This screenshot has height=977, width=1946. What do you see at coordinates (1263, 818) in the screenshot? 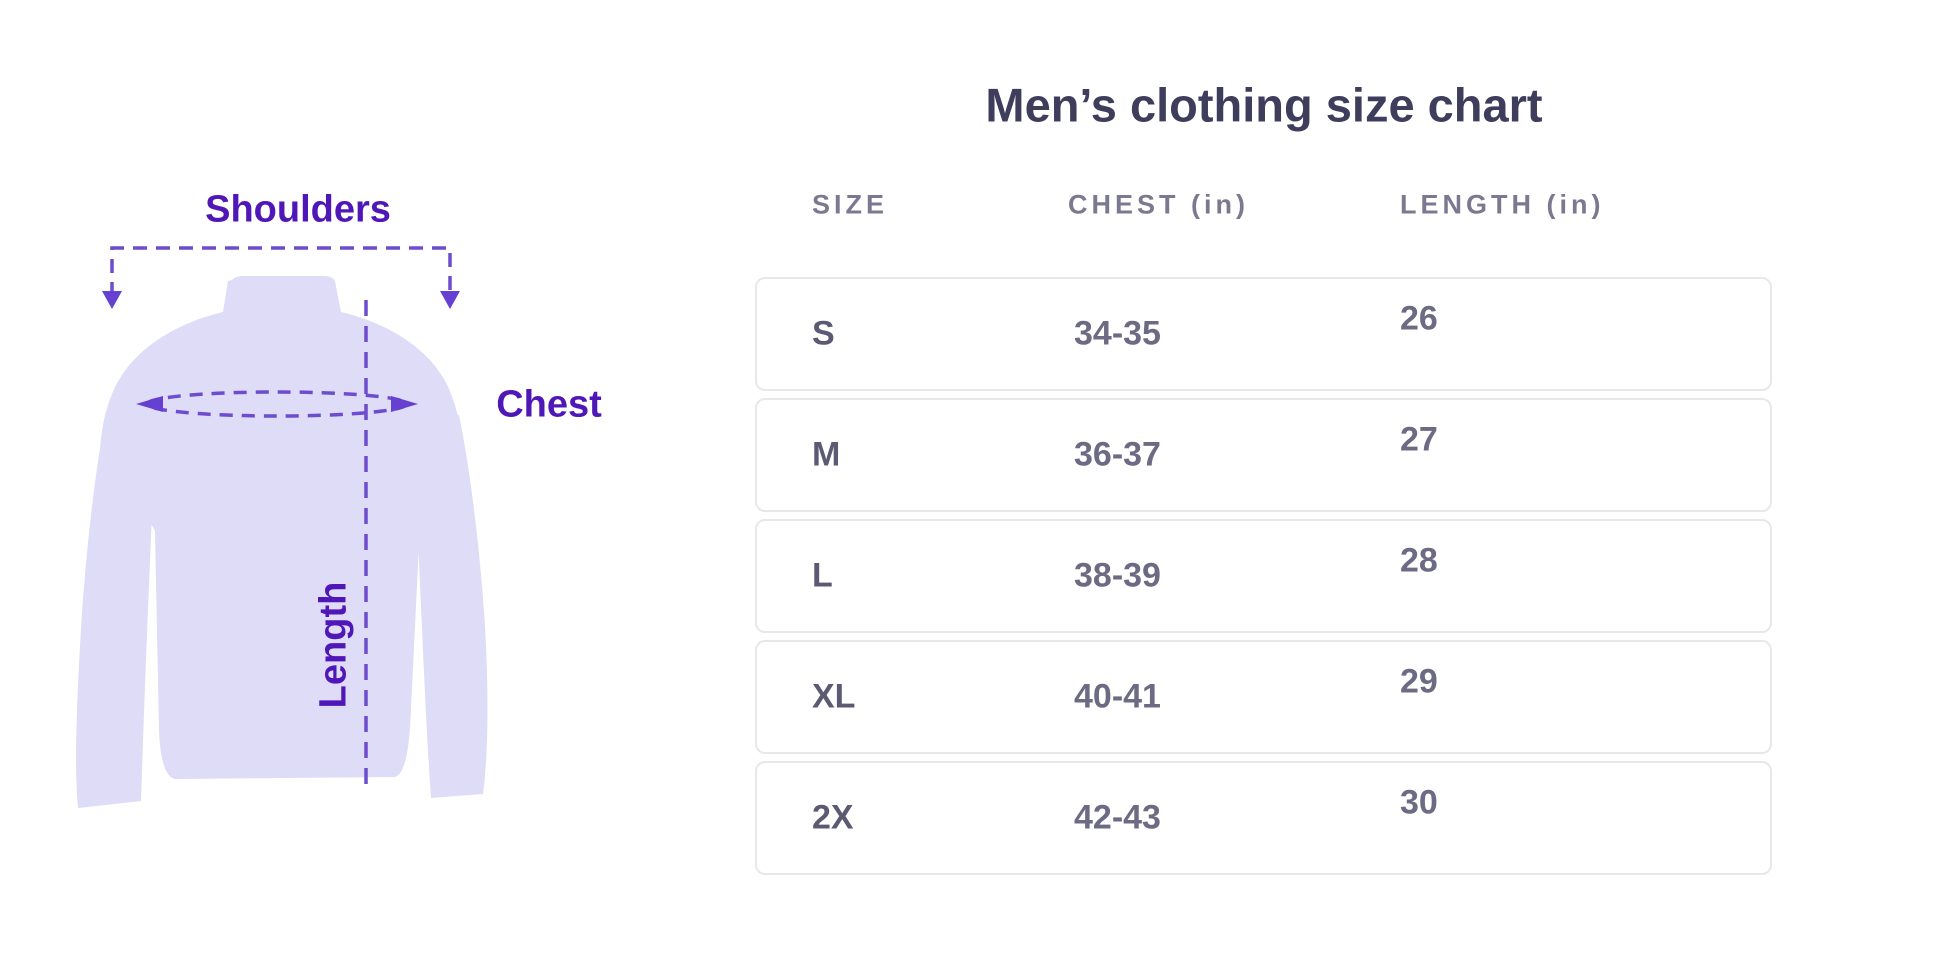
I see `table-row: 2X 42-43 30` at bounding box center [1263, 818].